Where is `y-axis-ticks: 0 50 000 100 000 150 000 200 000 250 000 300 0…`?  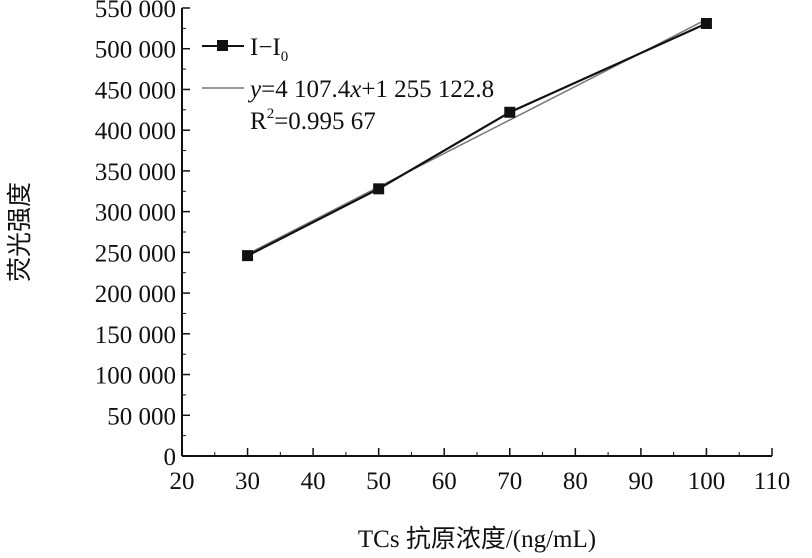
y-axis-ticks: 0 50 000 100 000 150 000 200 000 250 000 300 0… is located at coordinates (142, 235).